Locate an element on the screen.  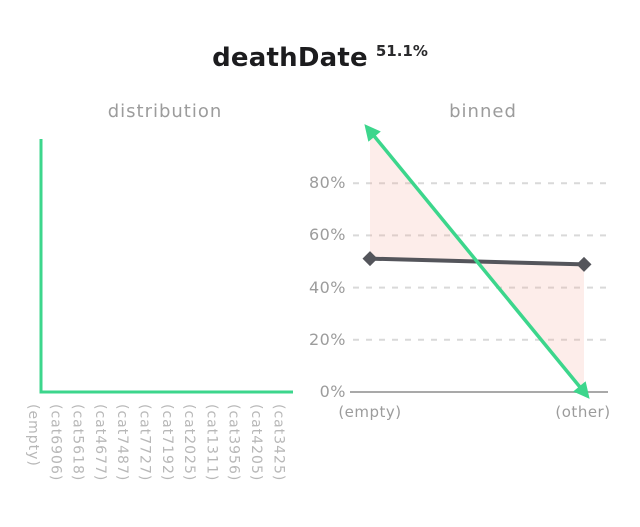
binned-category-label: (other) is located at coordinates (583, 412).